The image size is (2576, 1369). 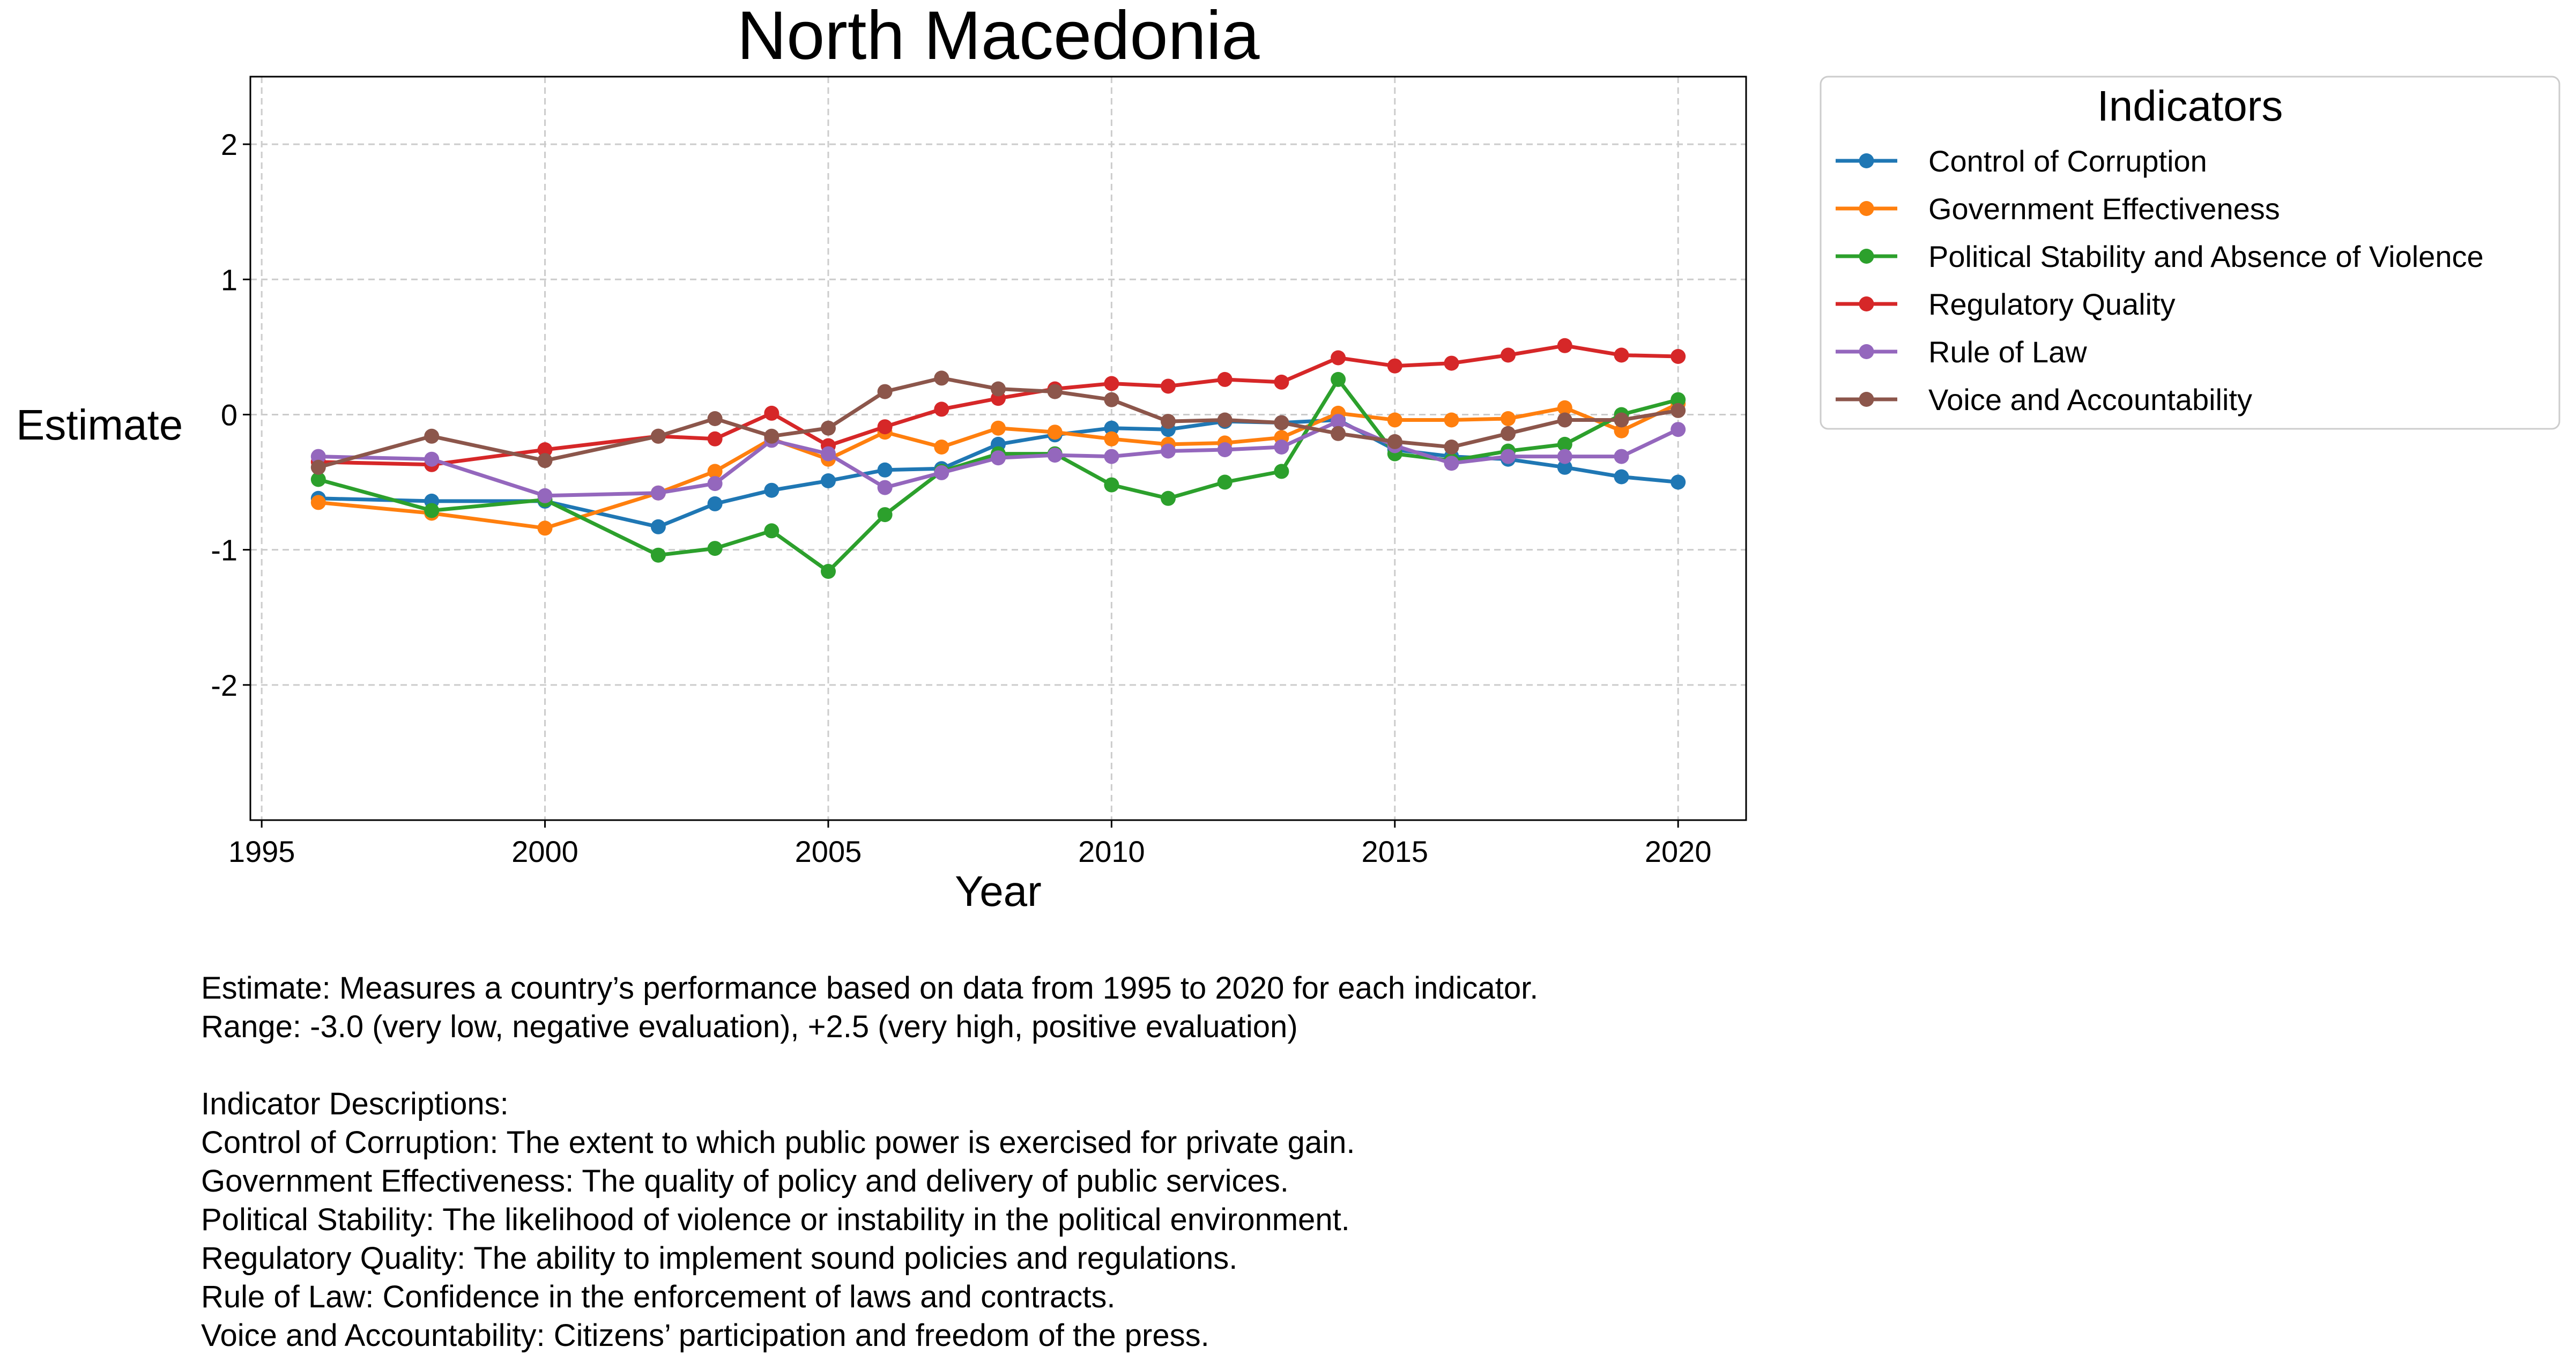 I want to click on series-line-regulatory-quality, so click(x=998, y=405).